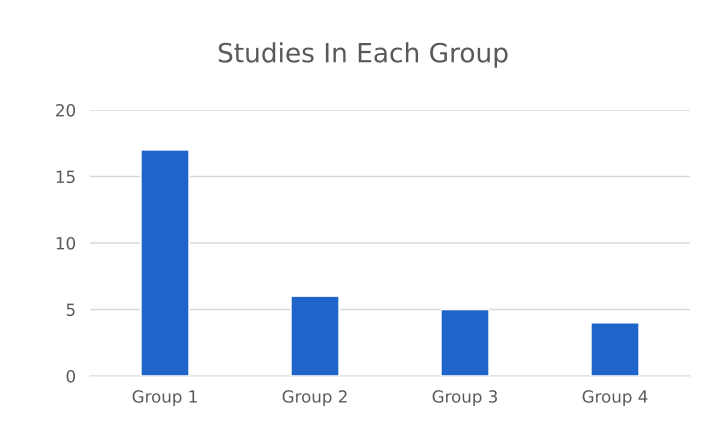 This screenshot has width=713, height=432. Describe the element at coordinates (65, 177) in the screenshot. I see `y-tick-label: 15` at that location.